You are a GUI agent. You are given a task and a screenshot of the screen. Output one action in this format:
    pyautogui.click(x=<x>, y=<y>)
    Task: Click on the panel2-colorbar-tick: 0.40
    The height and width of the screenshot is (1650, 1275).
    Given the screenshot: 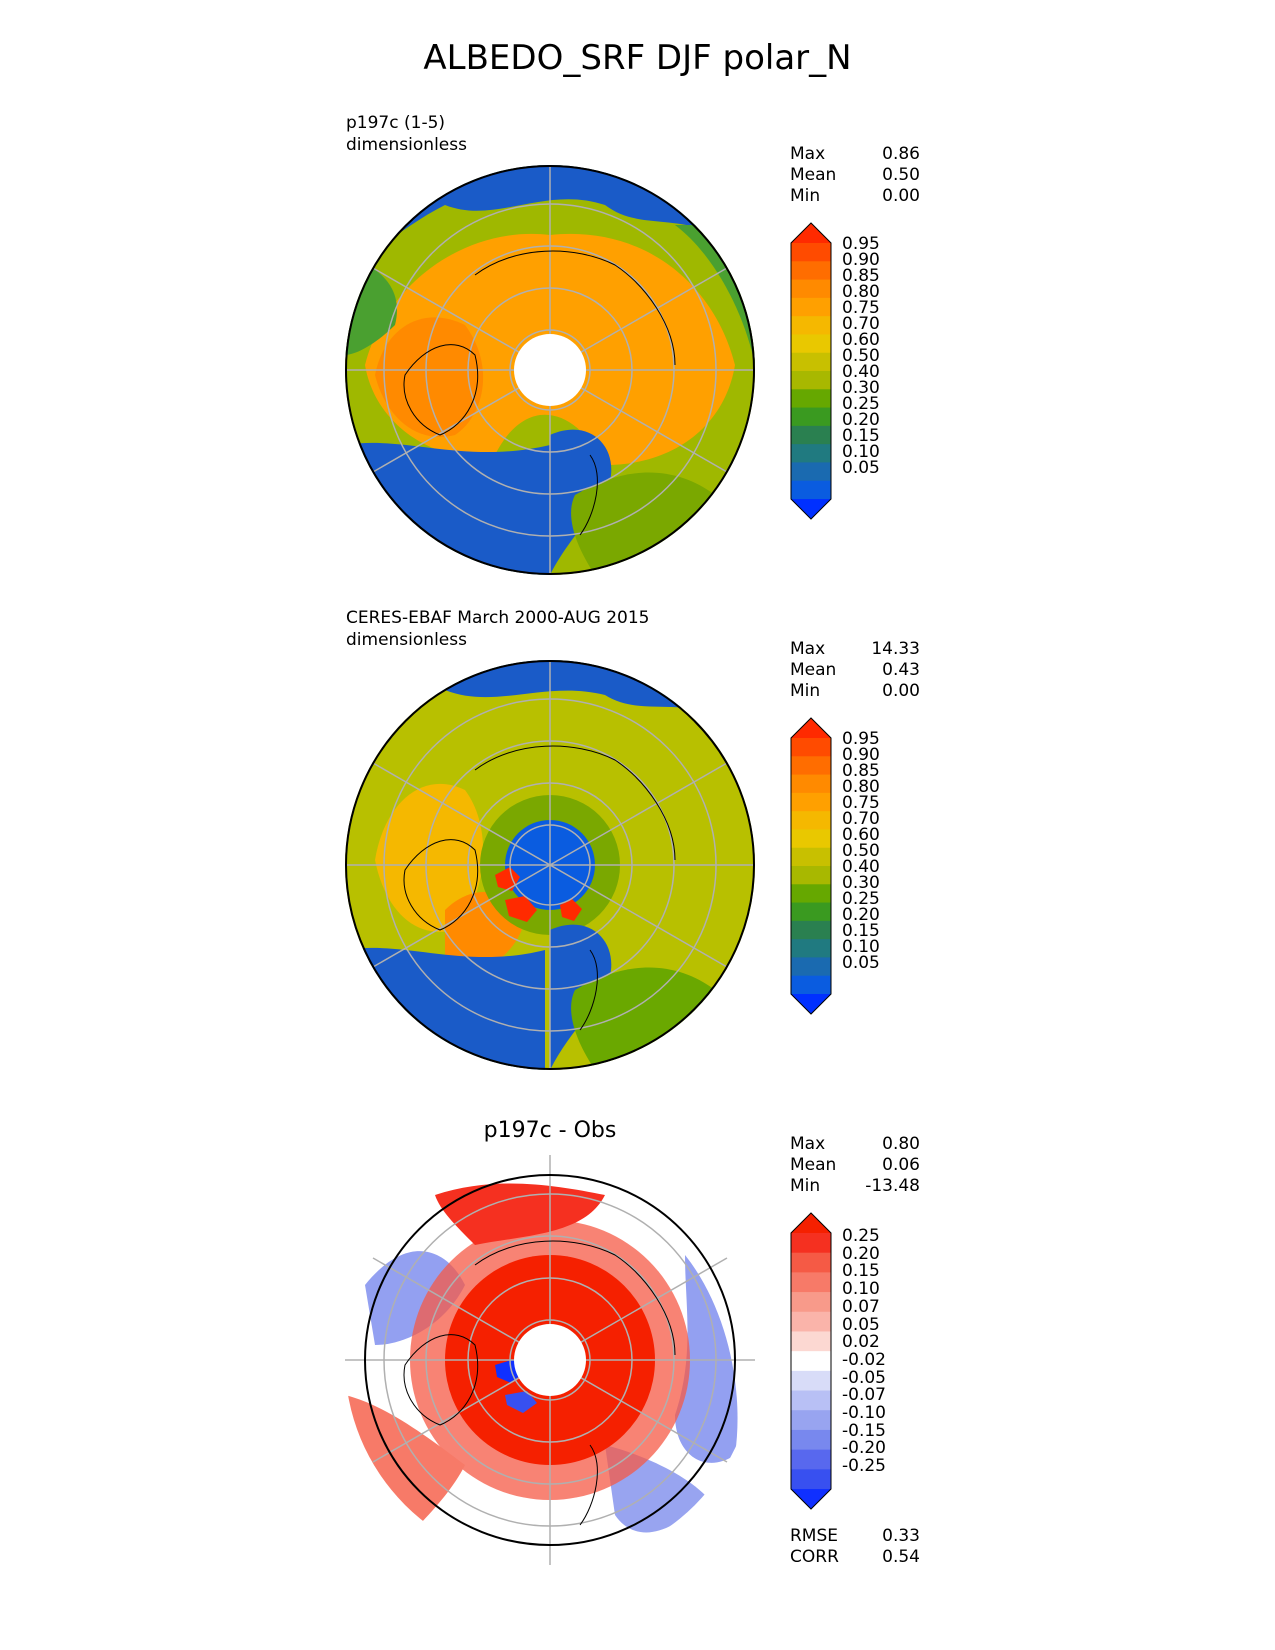 What is the action you would take?
    pyautogui.click(x=861, y=867)
    